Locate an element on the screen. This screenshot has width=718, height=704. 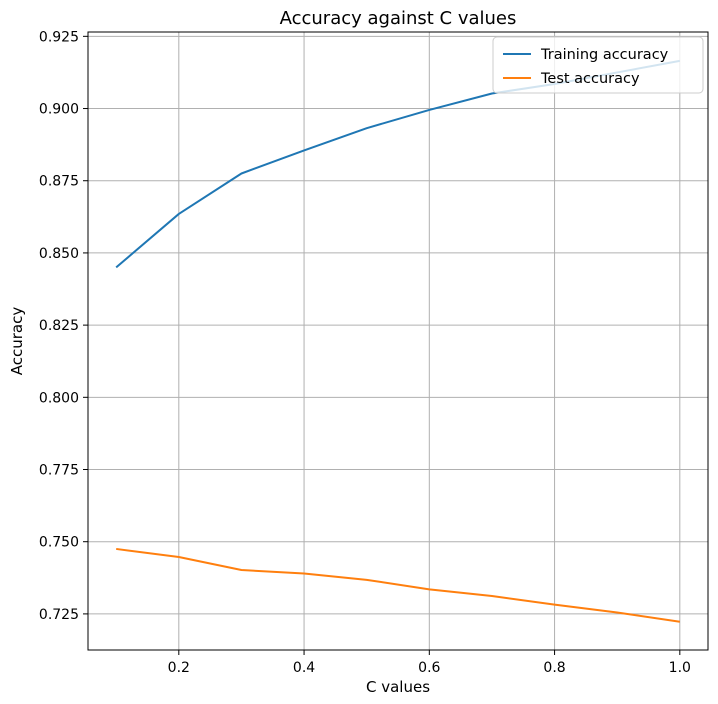
y-tick-label: 0.800 is located at coordinates (59, 398).